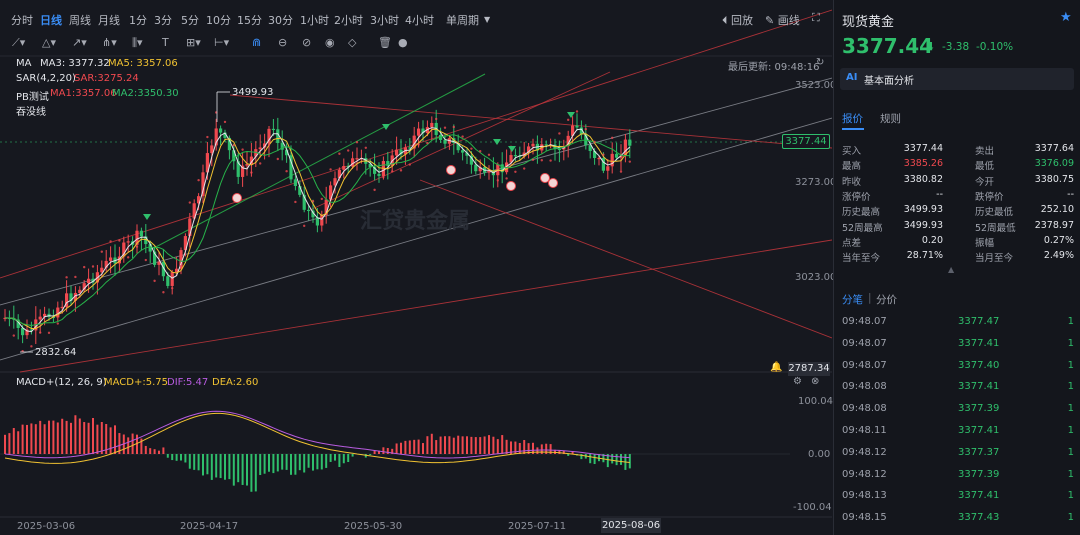 Image resolution: width=1080 pixels, height=535 pixels. Describe the element at coordinates (403, 42) in the screenshot. I see `info-icon: ●` at that location.